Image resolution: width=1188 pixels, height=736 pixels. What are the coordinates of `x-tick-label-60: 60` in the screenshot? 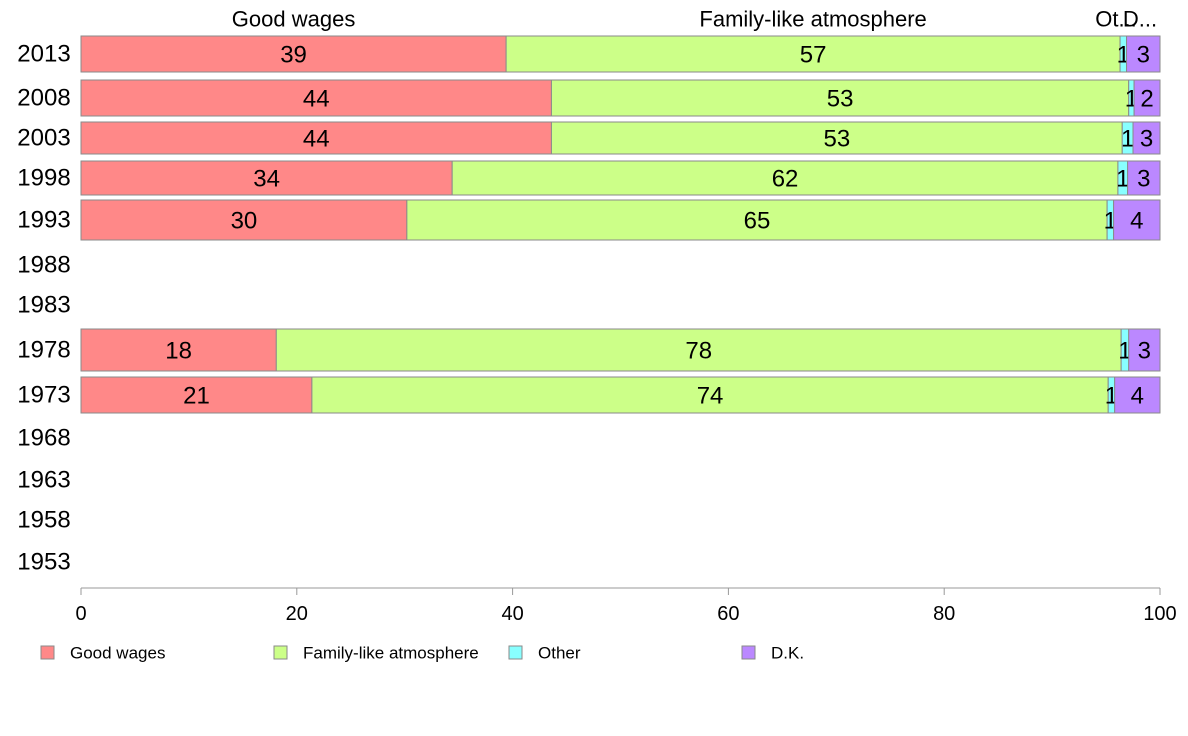 It's located at (728, 614).